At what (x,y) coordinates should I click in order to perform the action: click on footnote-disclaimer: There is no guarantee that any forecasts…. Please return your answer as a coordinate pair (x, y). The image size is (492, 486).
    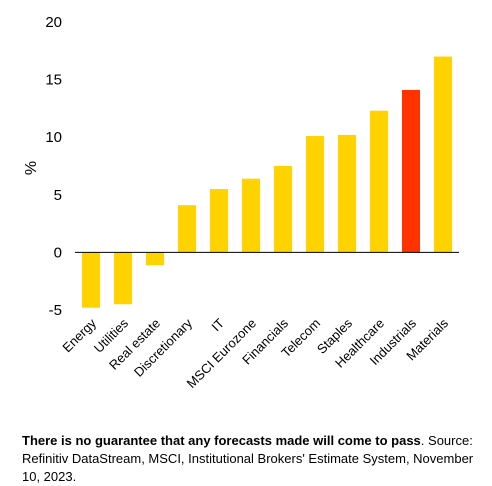
    Looking at the image, I should click on (221, 440).